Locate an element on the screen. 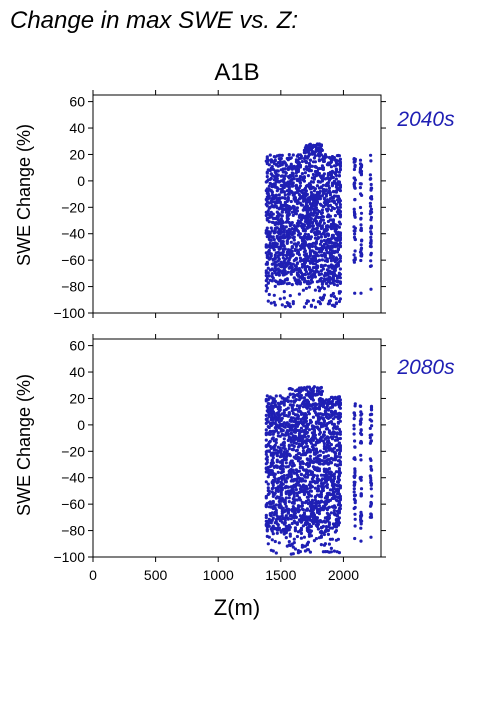 The height and width of the screenshot is (709, 501). y-axis-label-bottom: SWE Change (%) is located at coordinates (24, 445).